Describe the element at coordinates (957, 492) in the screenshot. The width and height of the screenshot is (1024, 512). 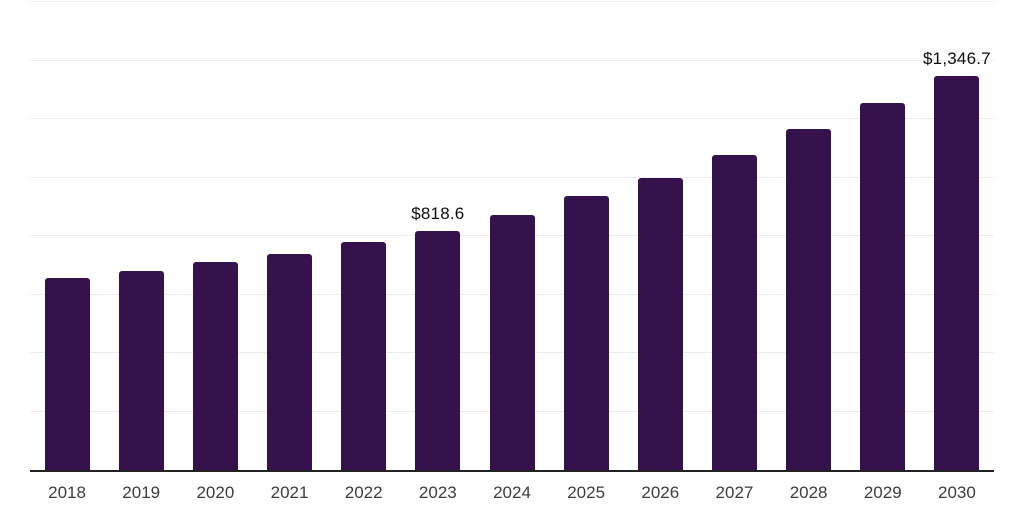
I see `x-tick-label-2030: 2030` at that location.